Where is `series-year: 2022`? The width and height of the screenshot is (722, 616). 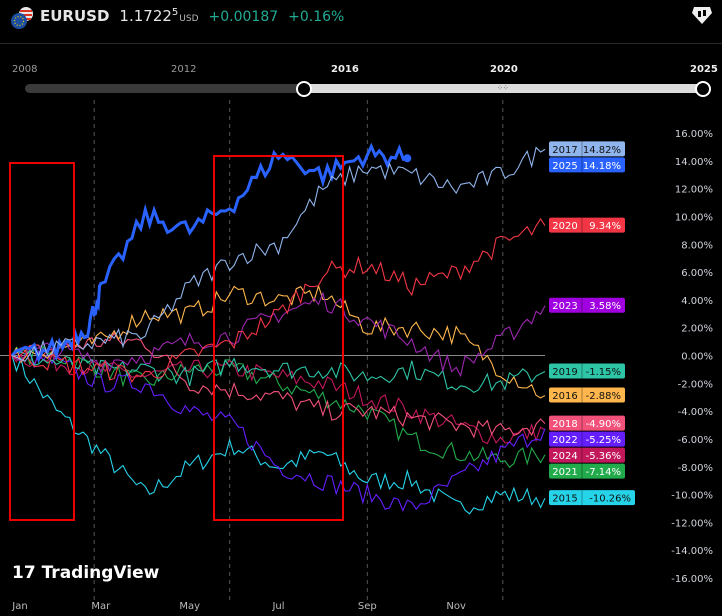
series-year: 2022 is located at coordinates (564, 440).